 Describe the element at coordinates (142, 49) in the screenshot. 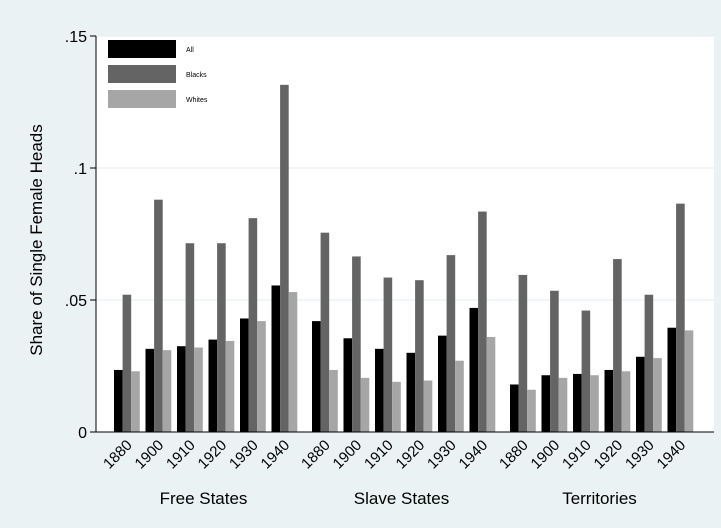

I see `legend-swatch-all` at that location.